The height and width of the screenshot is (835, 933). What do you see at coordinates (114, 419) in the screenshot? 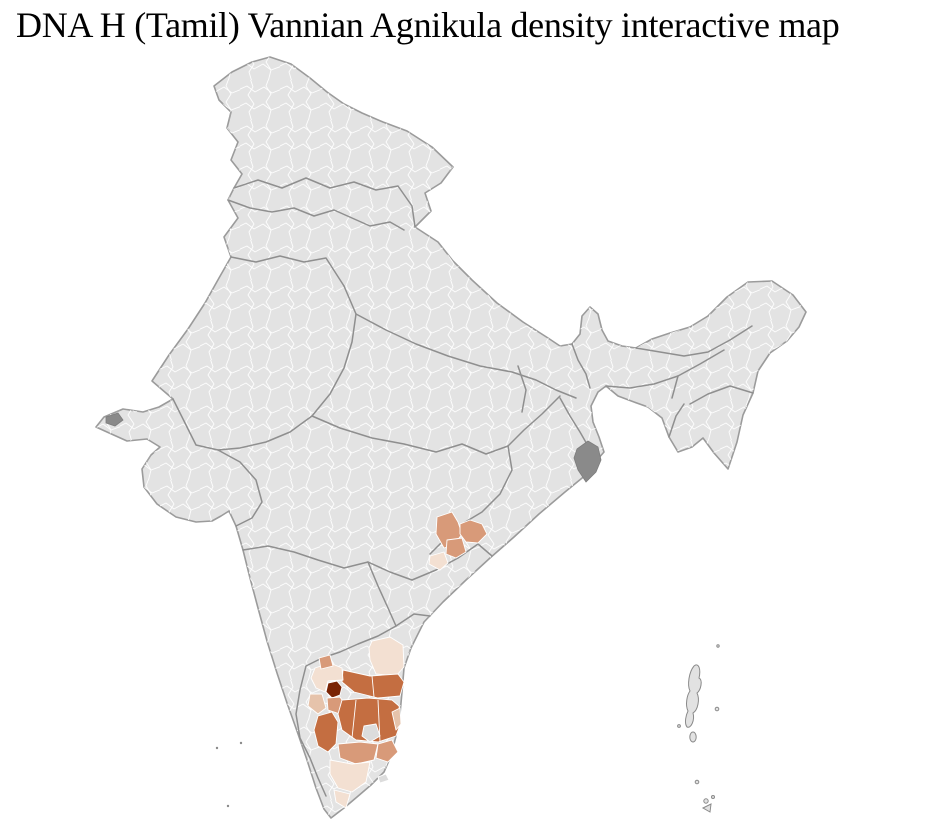
I see `kutch-islet` at bounding box center [114, 419].